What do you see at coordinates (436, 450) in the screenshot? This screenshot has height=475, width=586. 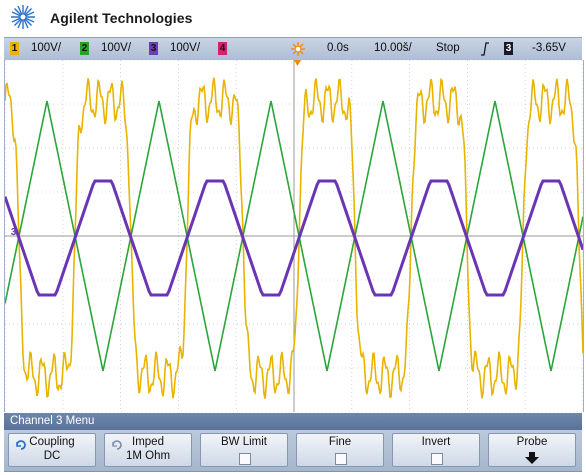 I see `invert-softkey: Invert` at bounding box center [436, 450].